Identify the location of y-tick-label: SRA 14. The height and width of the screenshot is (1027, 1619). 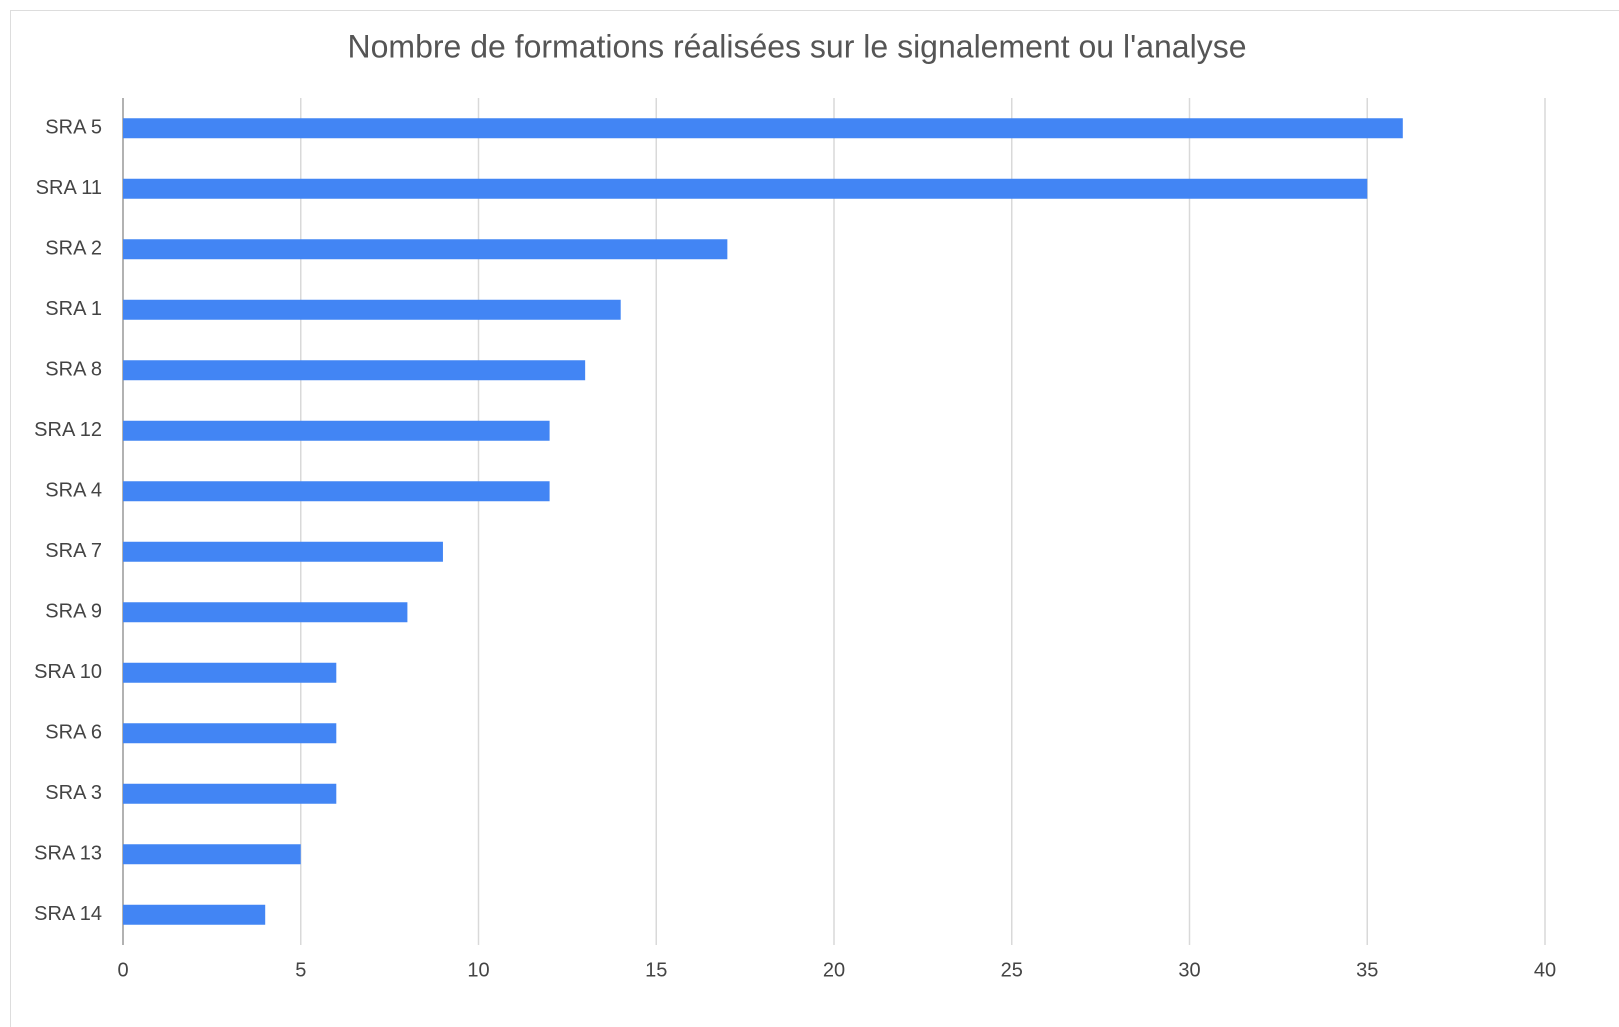
(68, 914).